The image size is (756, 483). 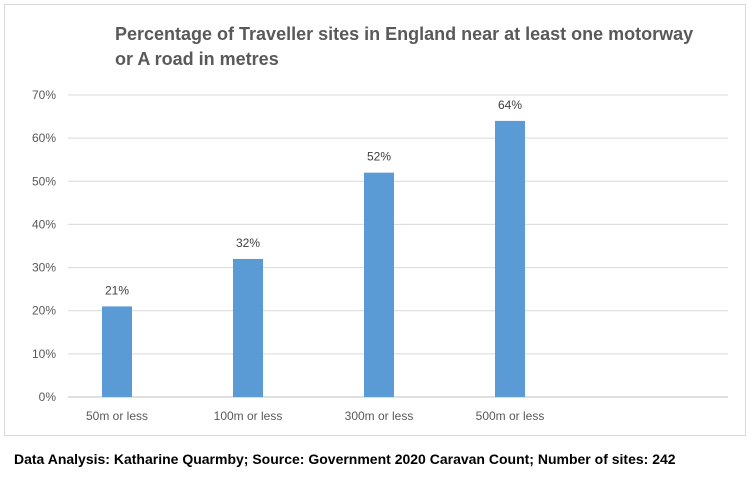 I want to click on data-label: 32%, so click(x=248, y=243).